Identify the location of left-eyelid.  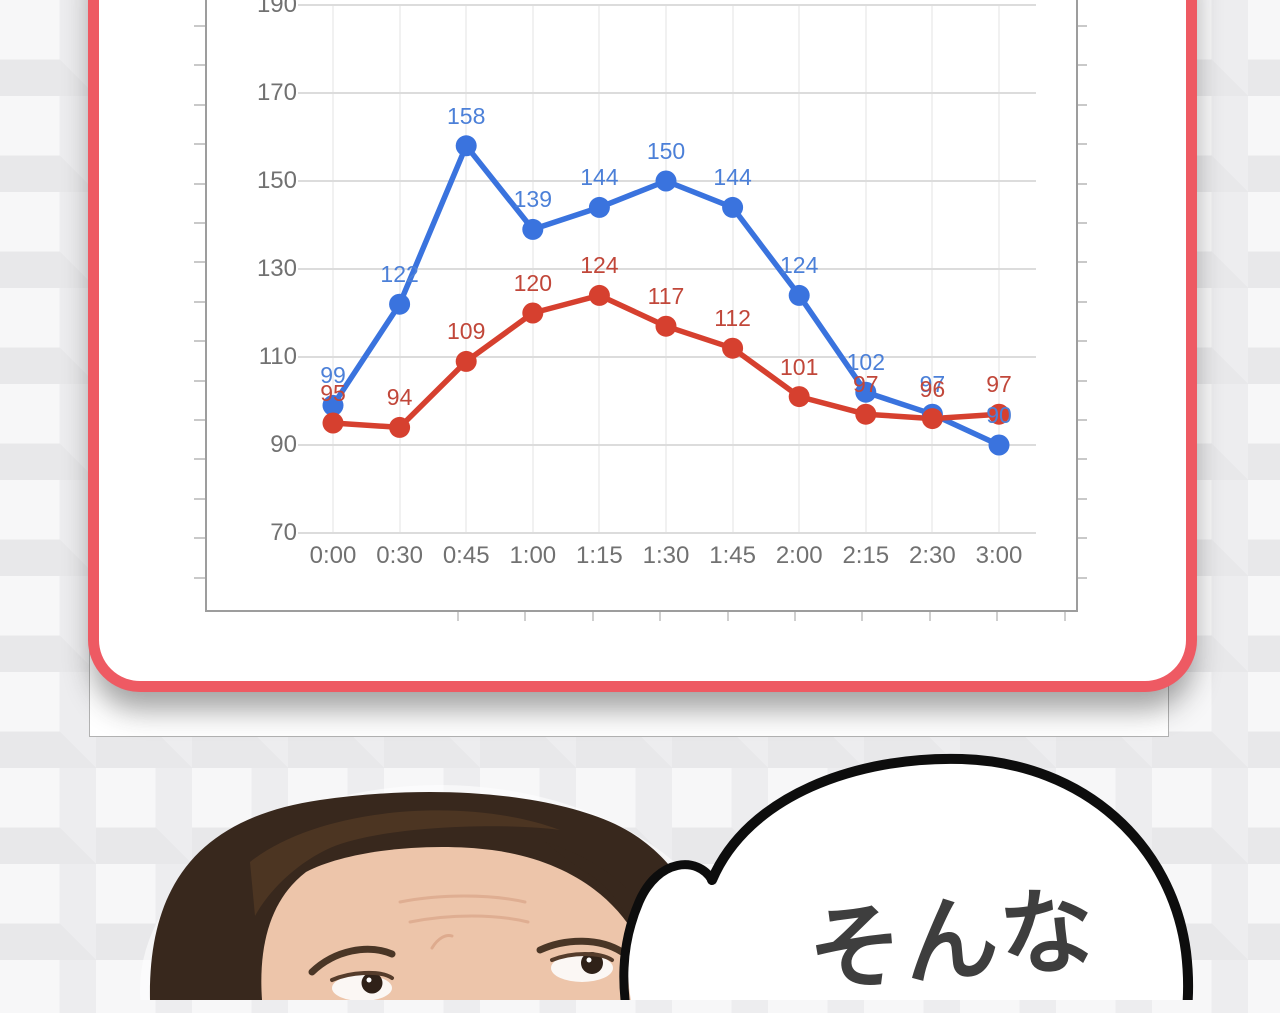
(362, 976).